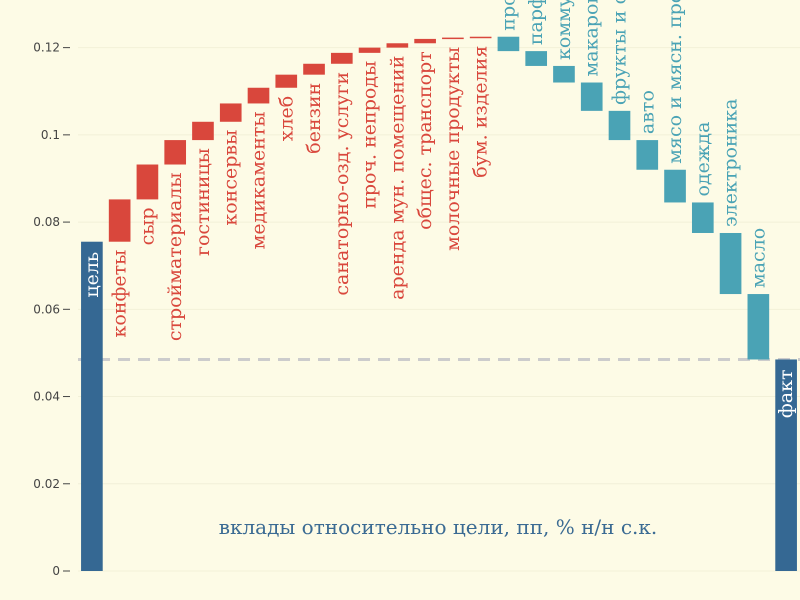  Describe the element at coordinates (786, 393) in the screenshot. I see `category-label: факт` at that location.